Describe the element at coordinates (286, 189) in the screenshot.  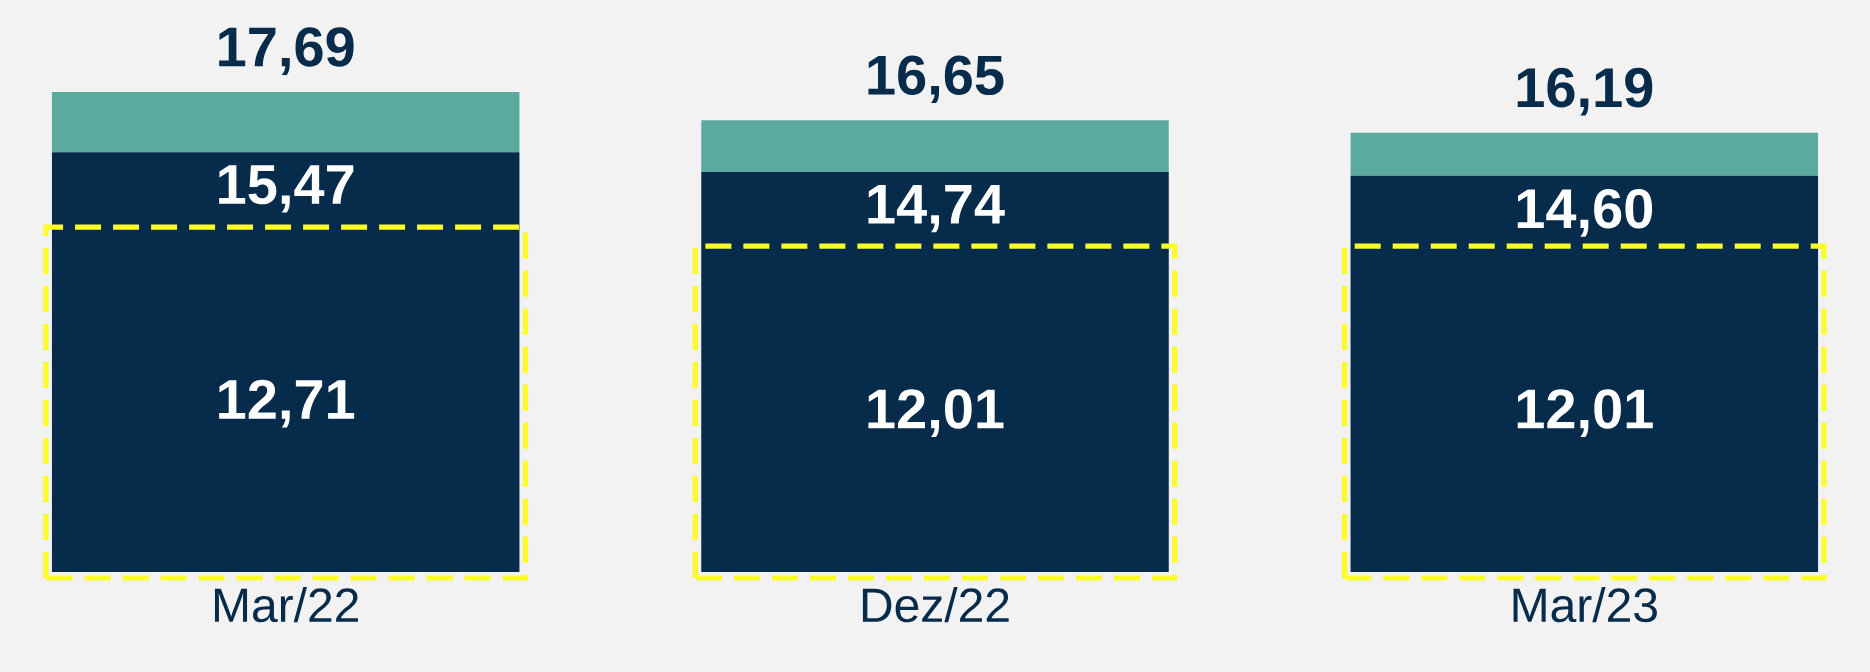
I see `annotation: 15,47` at that location.